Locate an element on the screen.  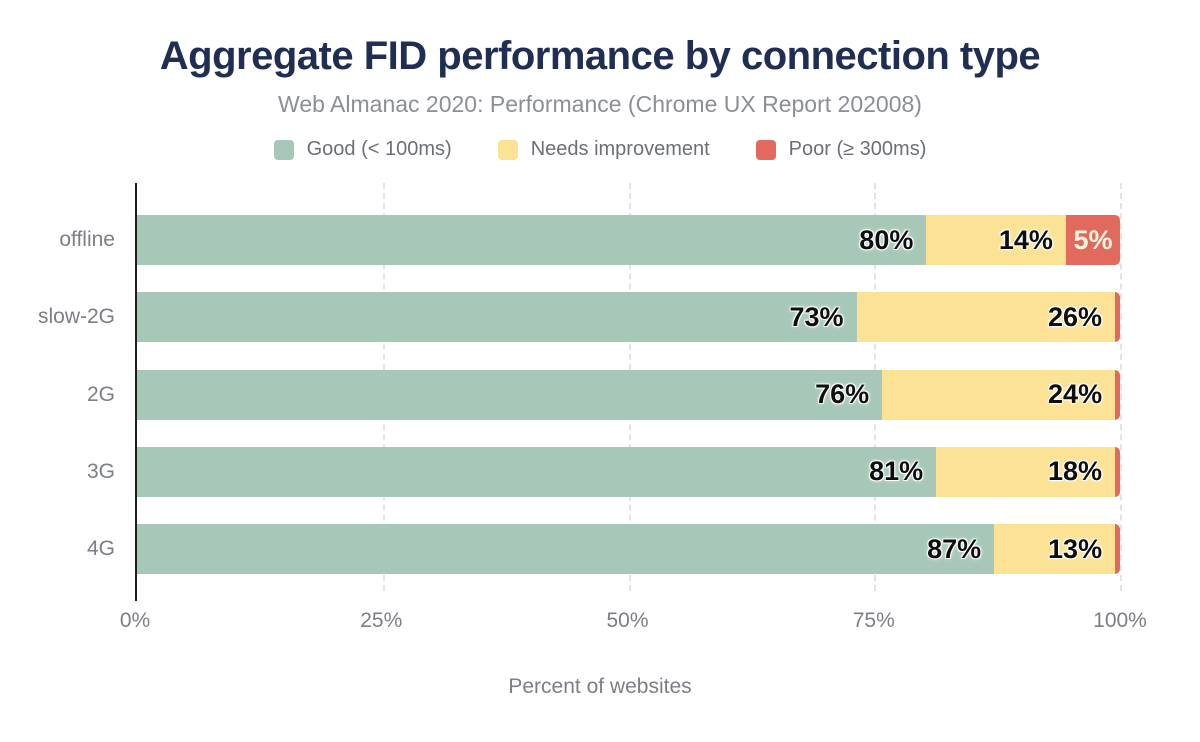
bar-value-label: 80% is located at coordinates (886, 239).